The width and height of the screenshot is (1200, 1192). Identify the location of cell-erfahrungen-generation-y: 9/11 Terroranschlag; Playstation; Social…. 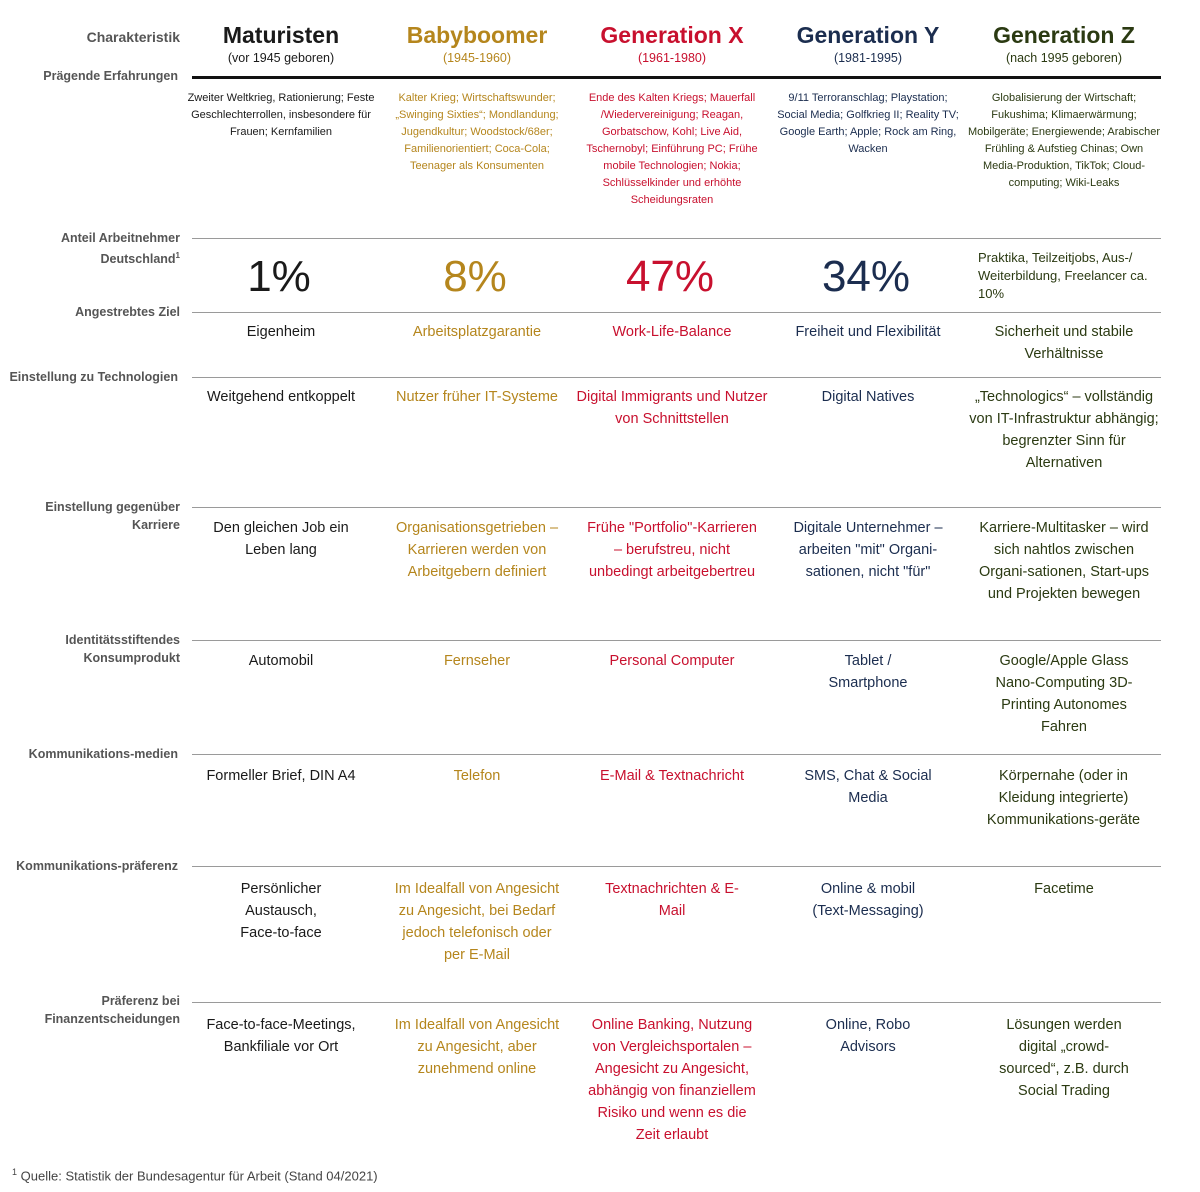
(868, 123).